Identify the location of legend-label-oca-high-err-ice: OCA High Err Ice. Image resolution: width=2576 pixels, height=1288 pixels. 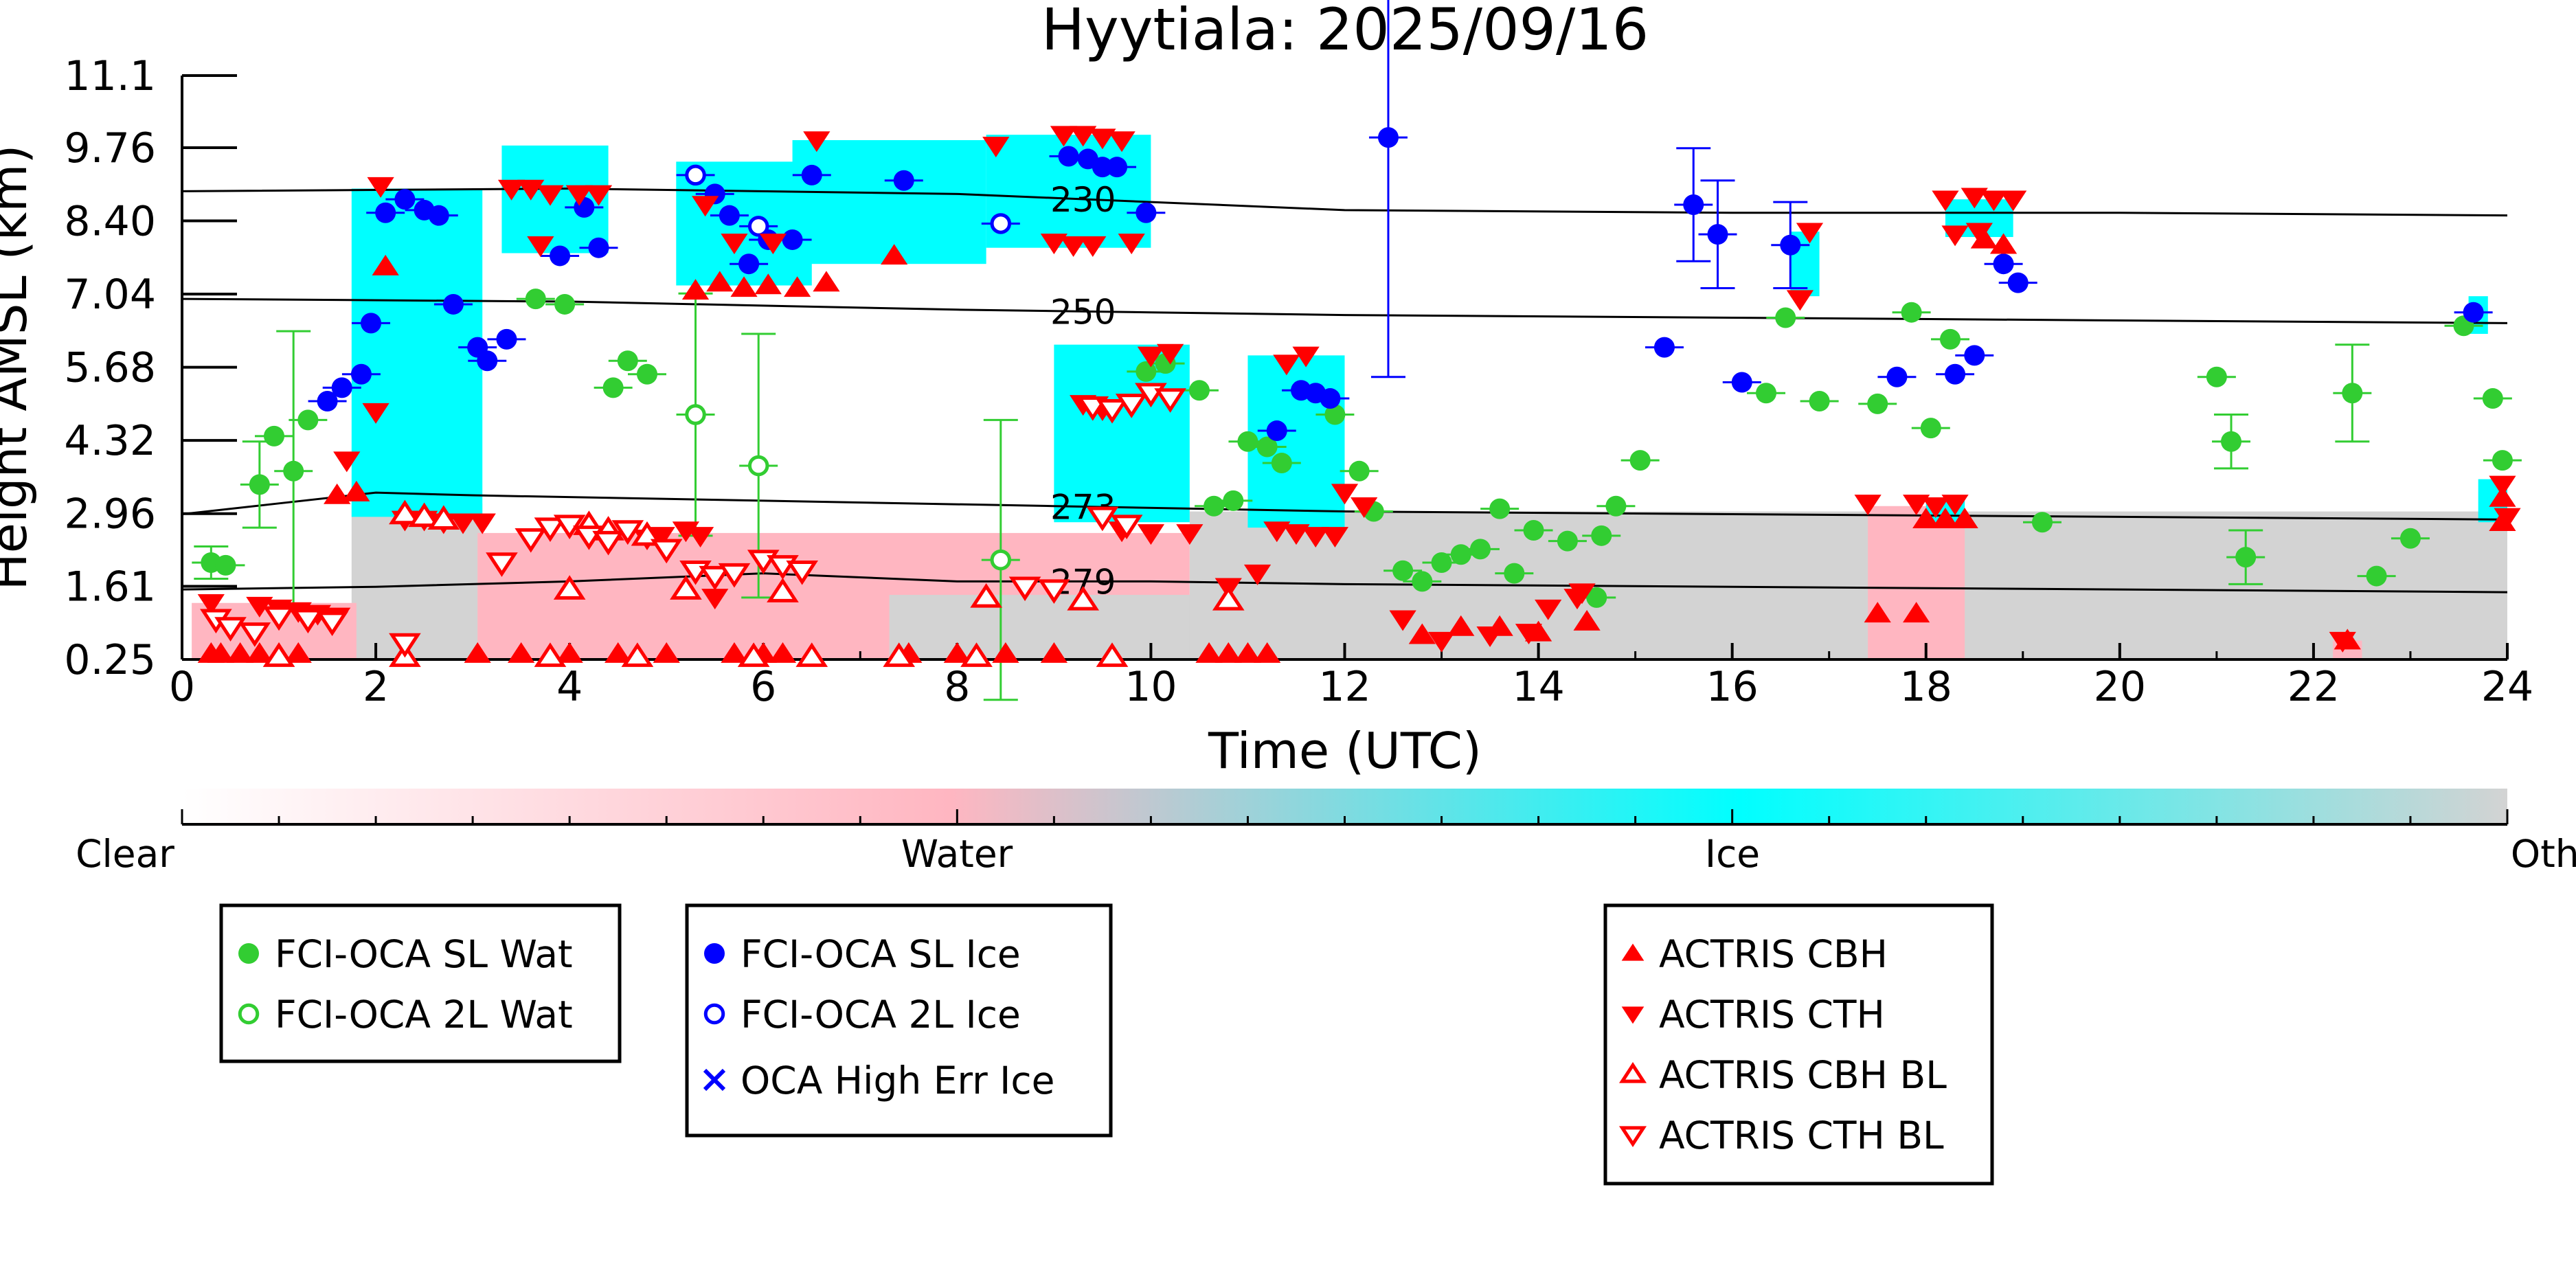
(897, 1081).